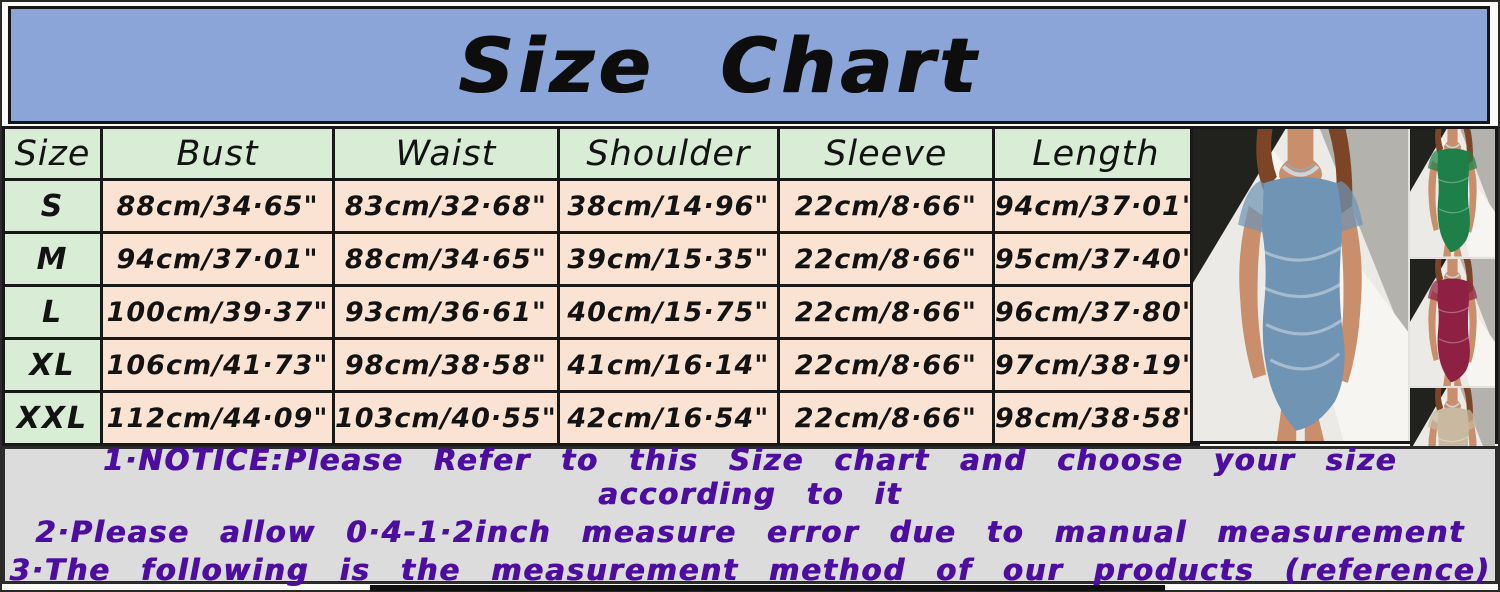  What do you see at coordinates (217, 365) in the screenshot?
I see `measurement-cell: 106cm/41·73"` at bounding box center [217, 365].